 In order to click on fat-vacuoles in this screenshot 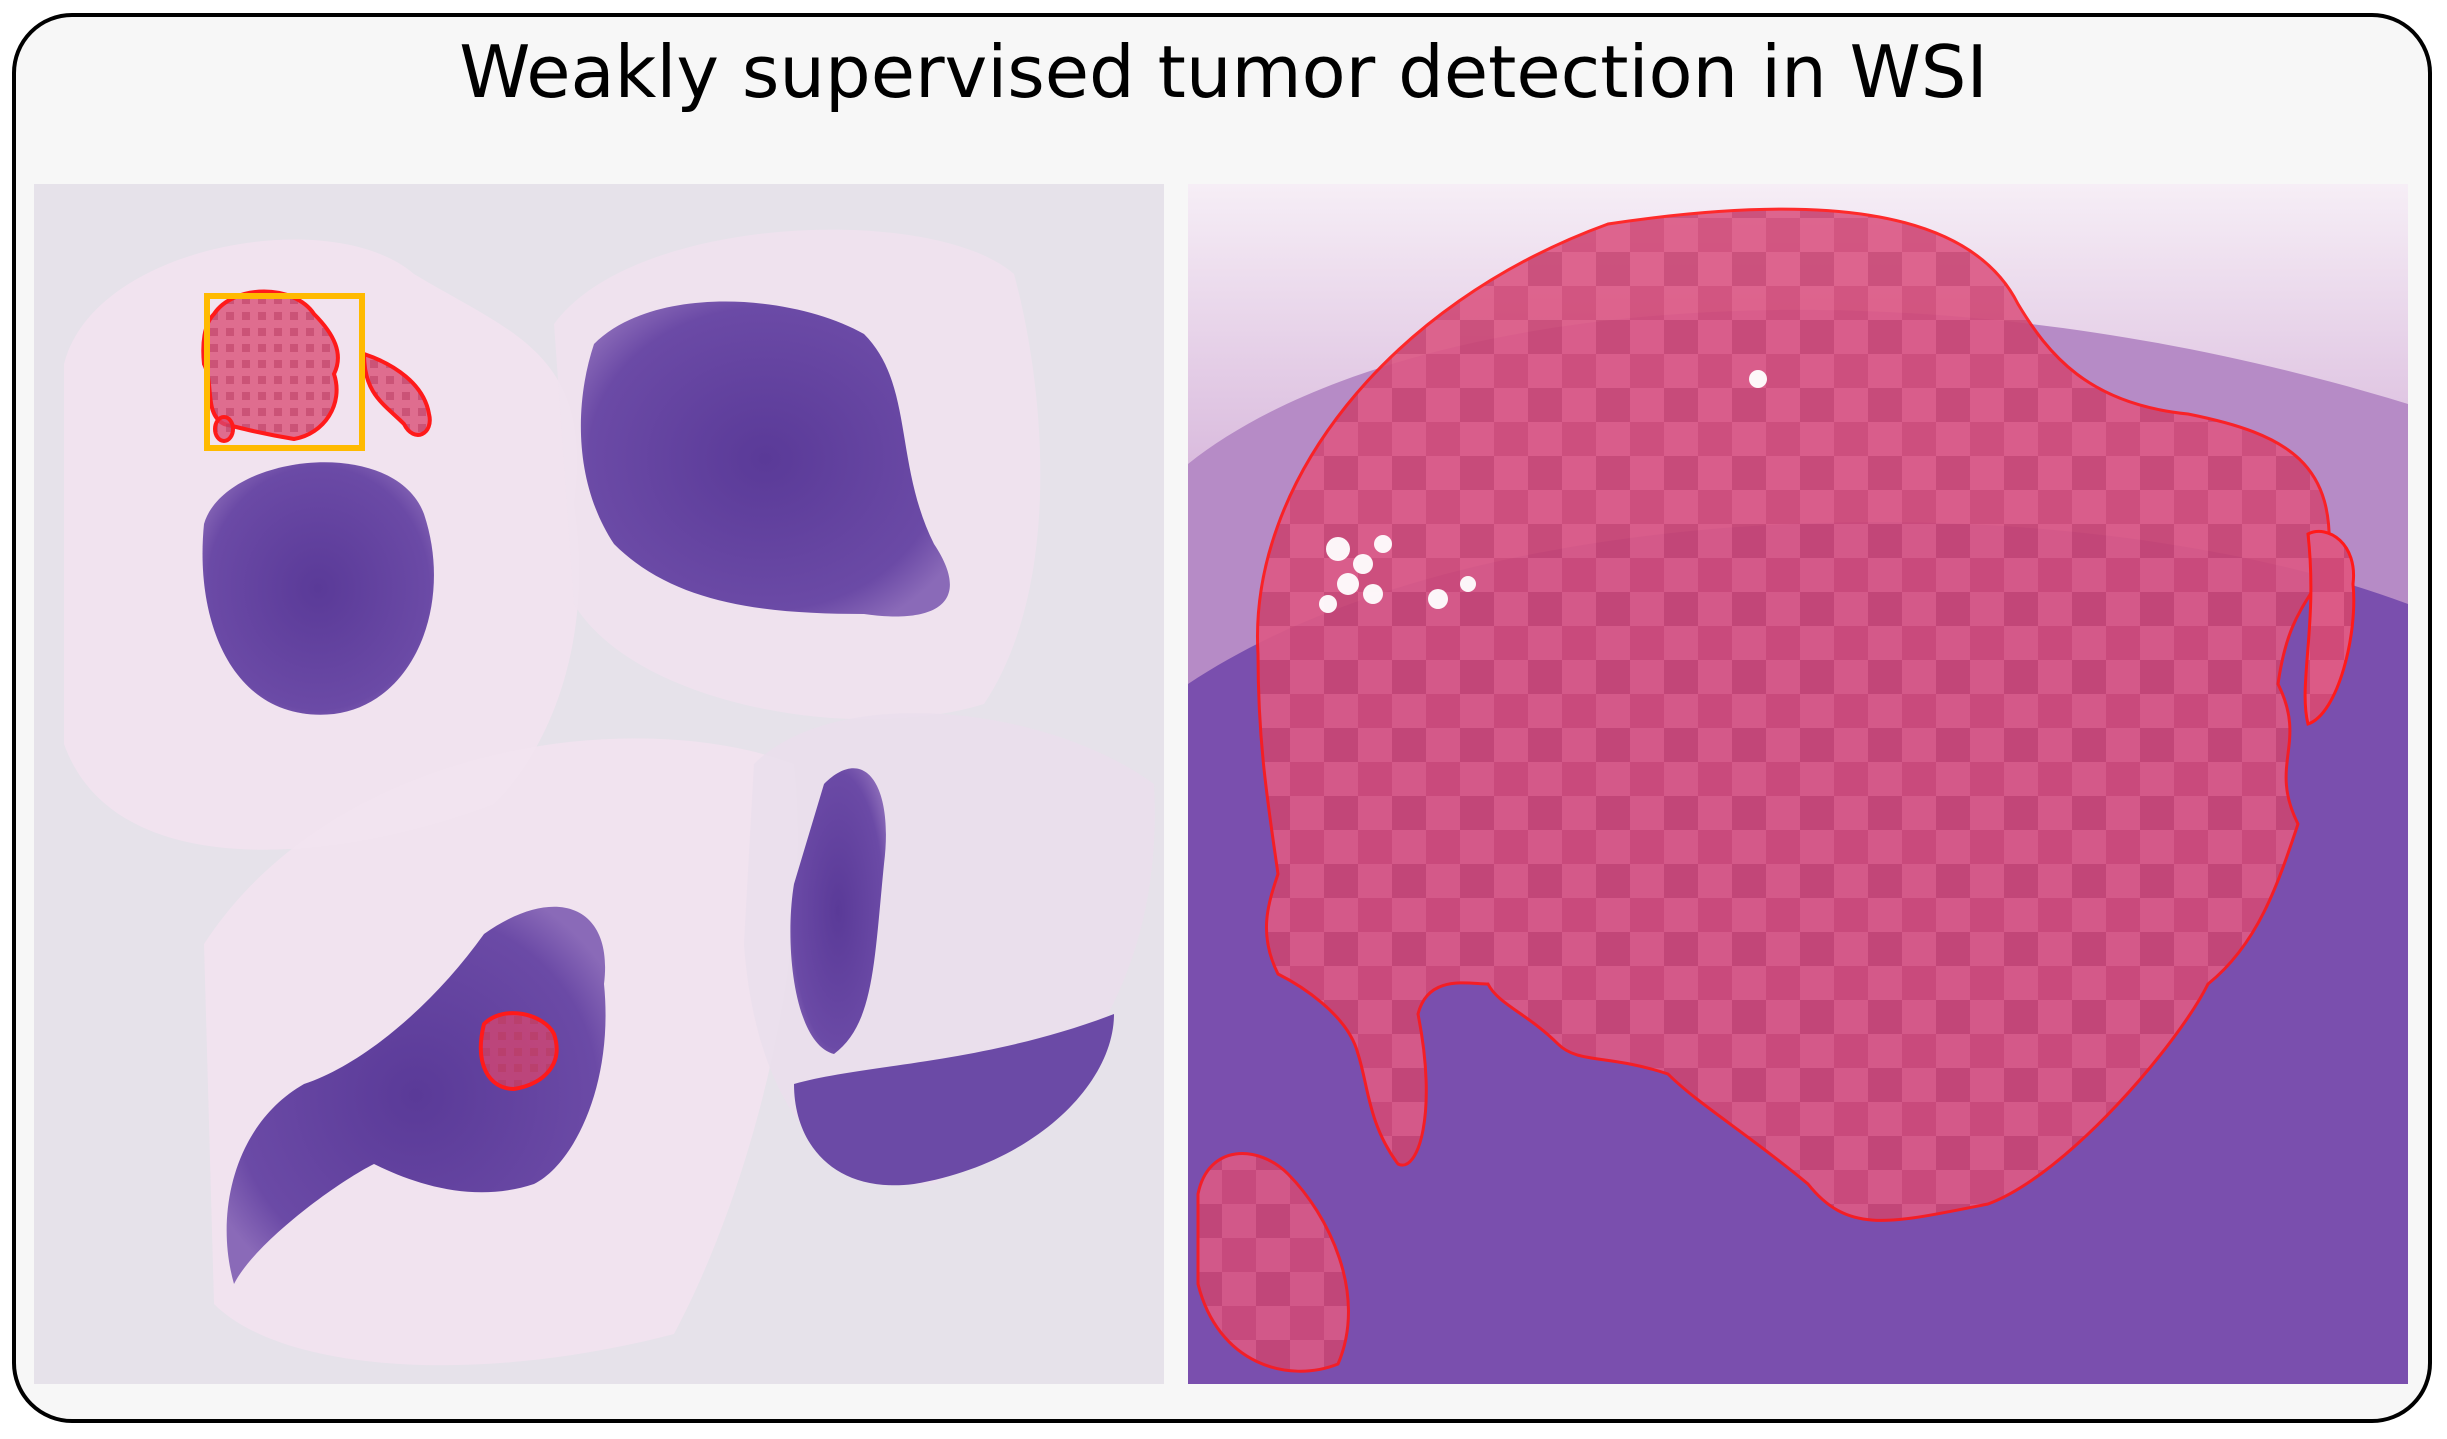, I will do `click(1543, 491)`.